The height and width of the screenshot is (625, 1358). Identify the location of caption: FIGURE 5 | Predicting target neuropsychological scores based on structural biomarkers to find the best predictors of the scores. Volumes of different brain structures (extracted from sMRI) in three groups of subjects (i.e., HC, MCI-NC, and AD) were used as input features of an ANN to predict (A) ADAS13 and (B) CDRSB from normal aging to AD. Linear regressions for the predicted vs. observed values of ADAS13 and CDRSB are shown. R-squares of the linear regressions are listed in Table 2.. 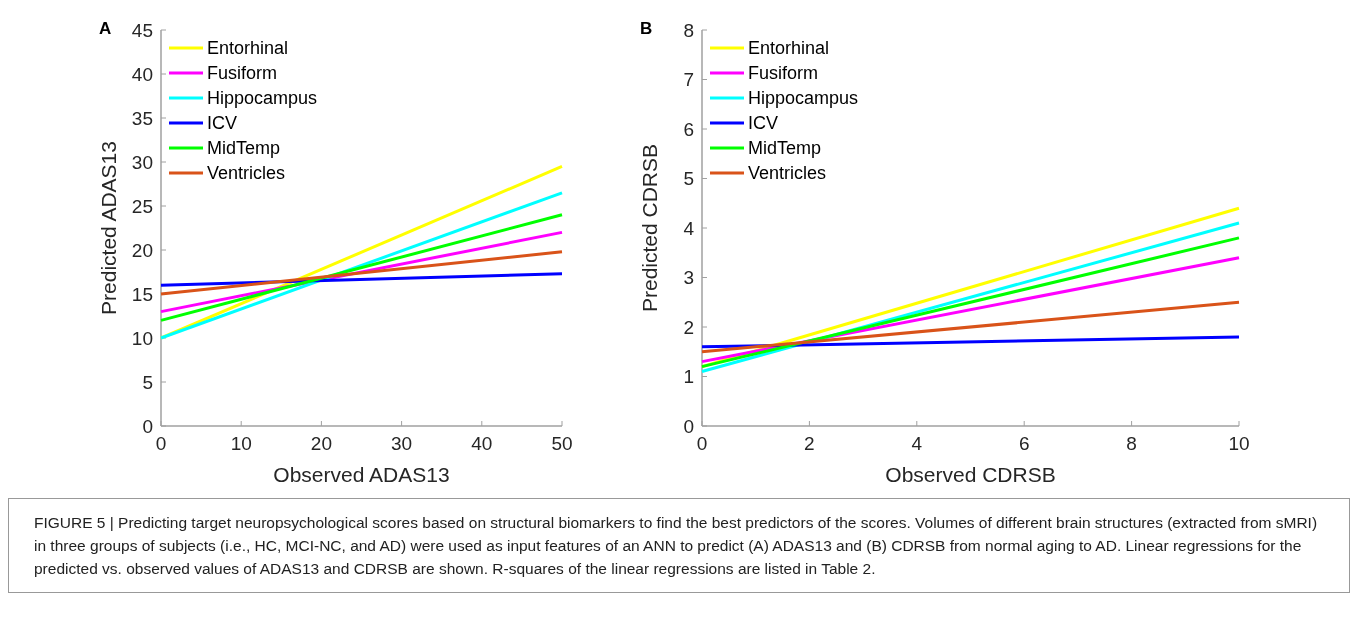
(676, 546).